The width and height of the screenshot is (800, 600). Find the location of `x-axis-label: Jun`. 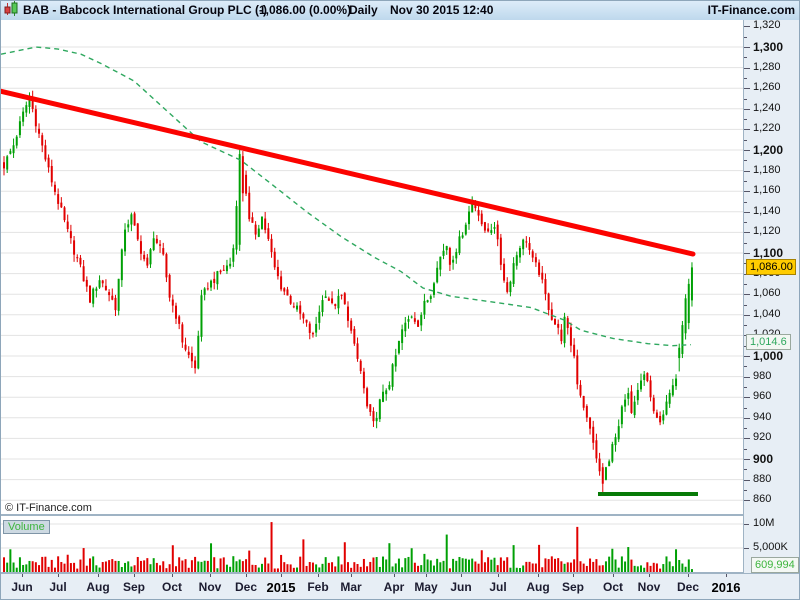

x-axis-label: Jun is located at coordinates (461, 587).